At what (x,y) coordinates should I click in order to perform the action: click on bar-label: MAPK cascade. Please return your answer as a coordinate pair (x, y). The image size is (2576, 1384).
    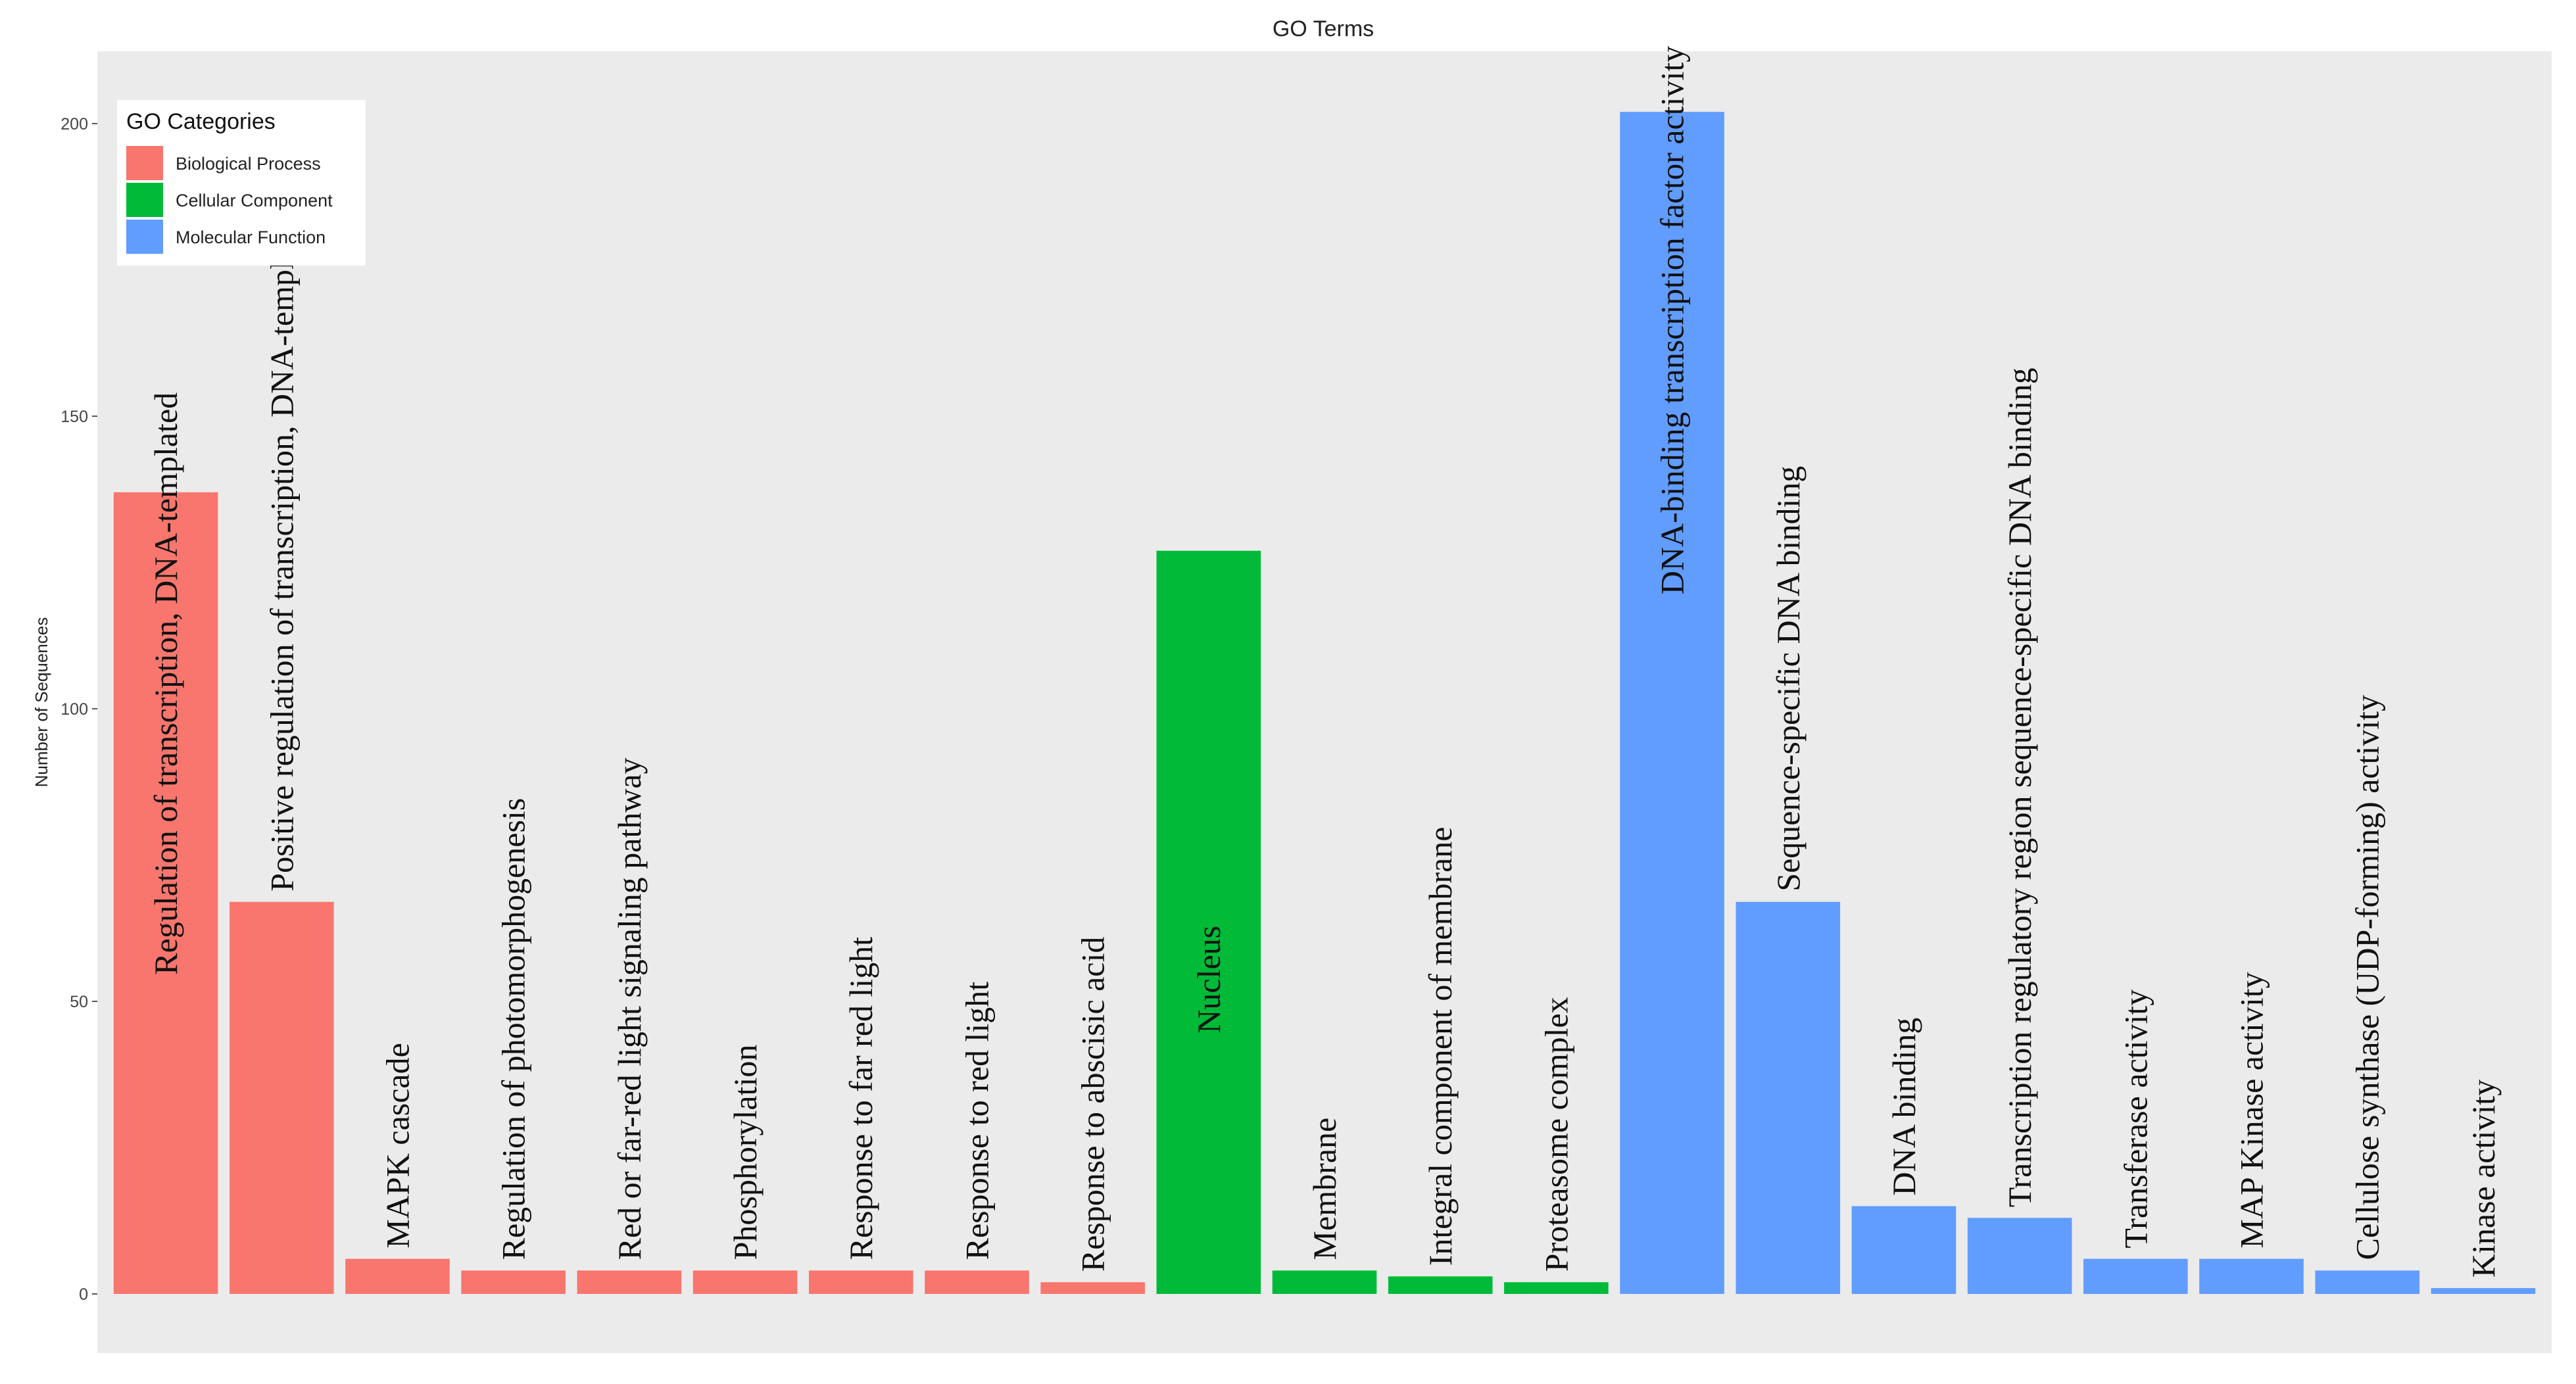
    Looking at the image, I should click on (398, 1145).